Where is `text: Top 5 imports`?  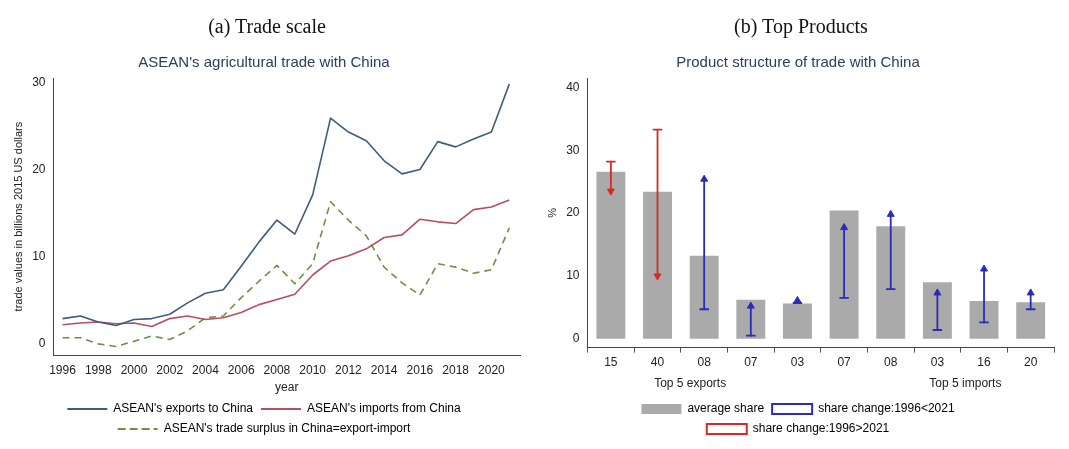
text: Top 5 imports is located at coordinates (965, 383).